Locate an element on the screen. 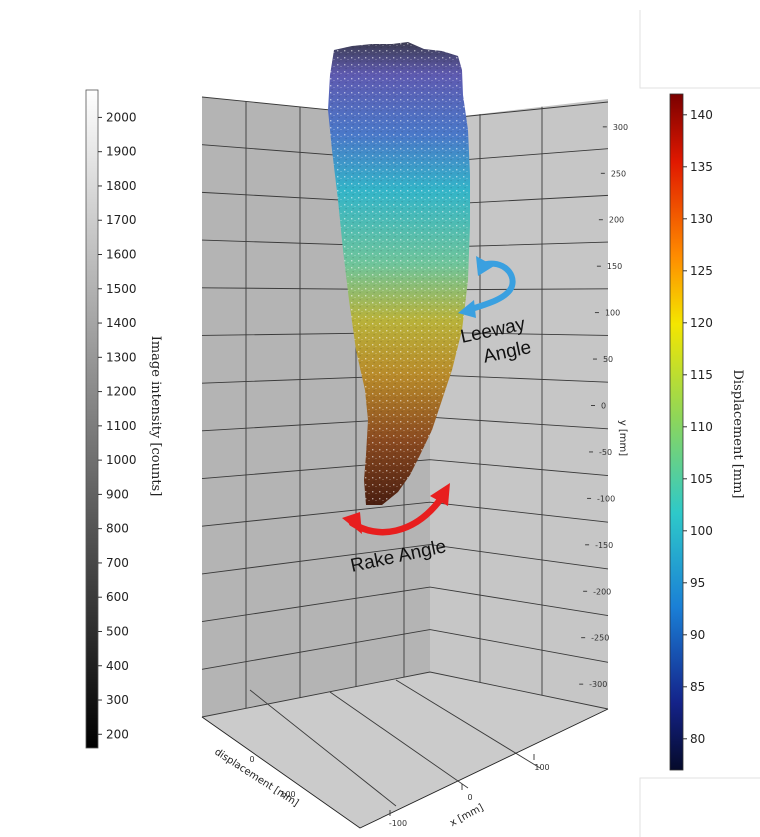 This screenshot has height=837, width=760. y-axis-label: y [mm] is located at coordinates (622, 438).